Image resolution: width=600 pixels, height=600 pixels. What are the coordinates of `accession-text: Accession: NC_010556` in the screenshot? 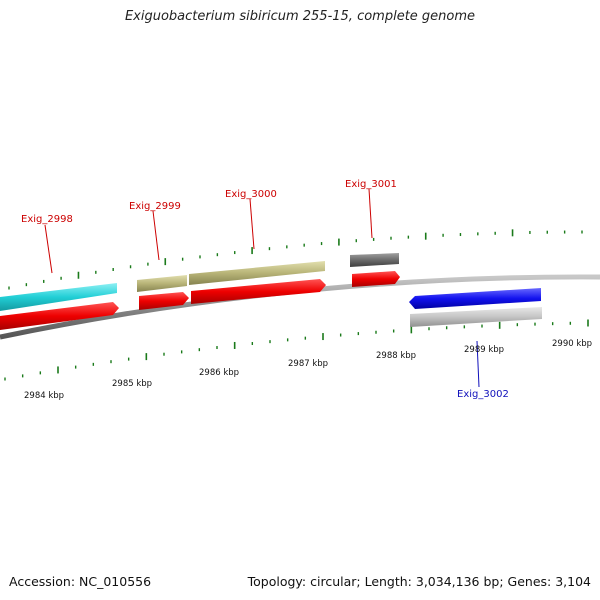 It's located at (80, 581).